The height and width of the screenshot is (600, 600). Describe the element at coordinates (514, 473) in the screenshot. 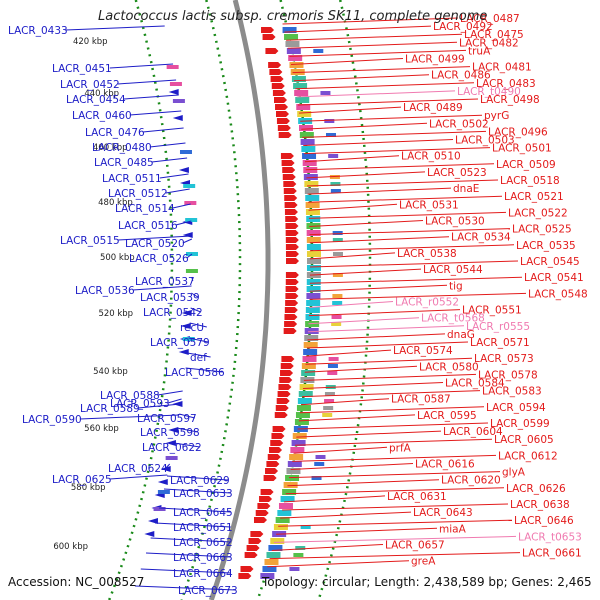

I see `gene-label-right: glyA` at that location.